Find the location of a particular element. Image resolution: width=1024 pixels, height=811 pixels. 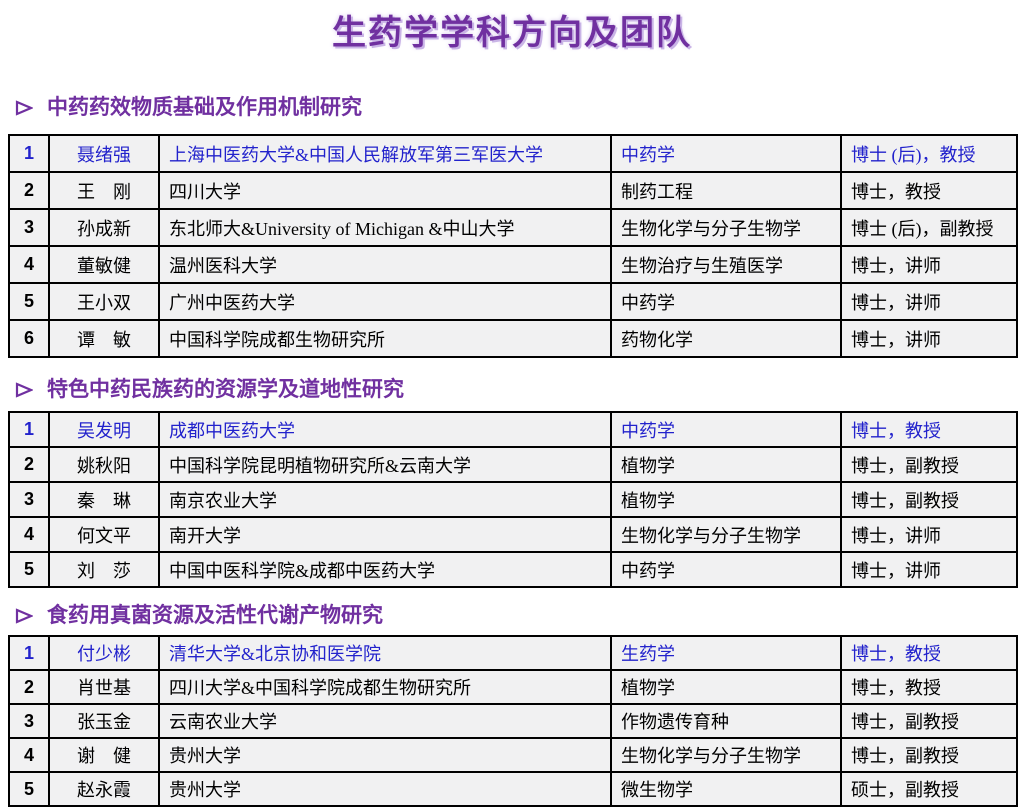

table-row: 2 姚秋阳 中国科学院昆明植物研究所&云南大学 植物学 博士，副教授 is located at coordinates (513, 464).